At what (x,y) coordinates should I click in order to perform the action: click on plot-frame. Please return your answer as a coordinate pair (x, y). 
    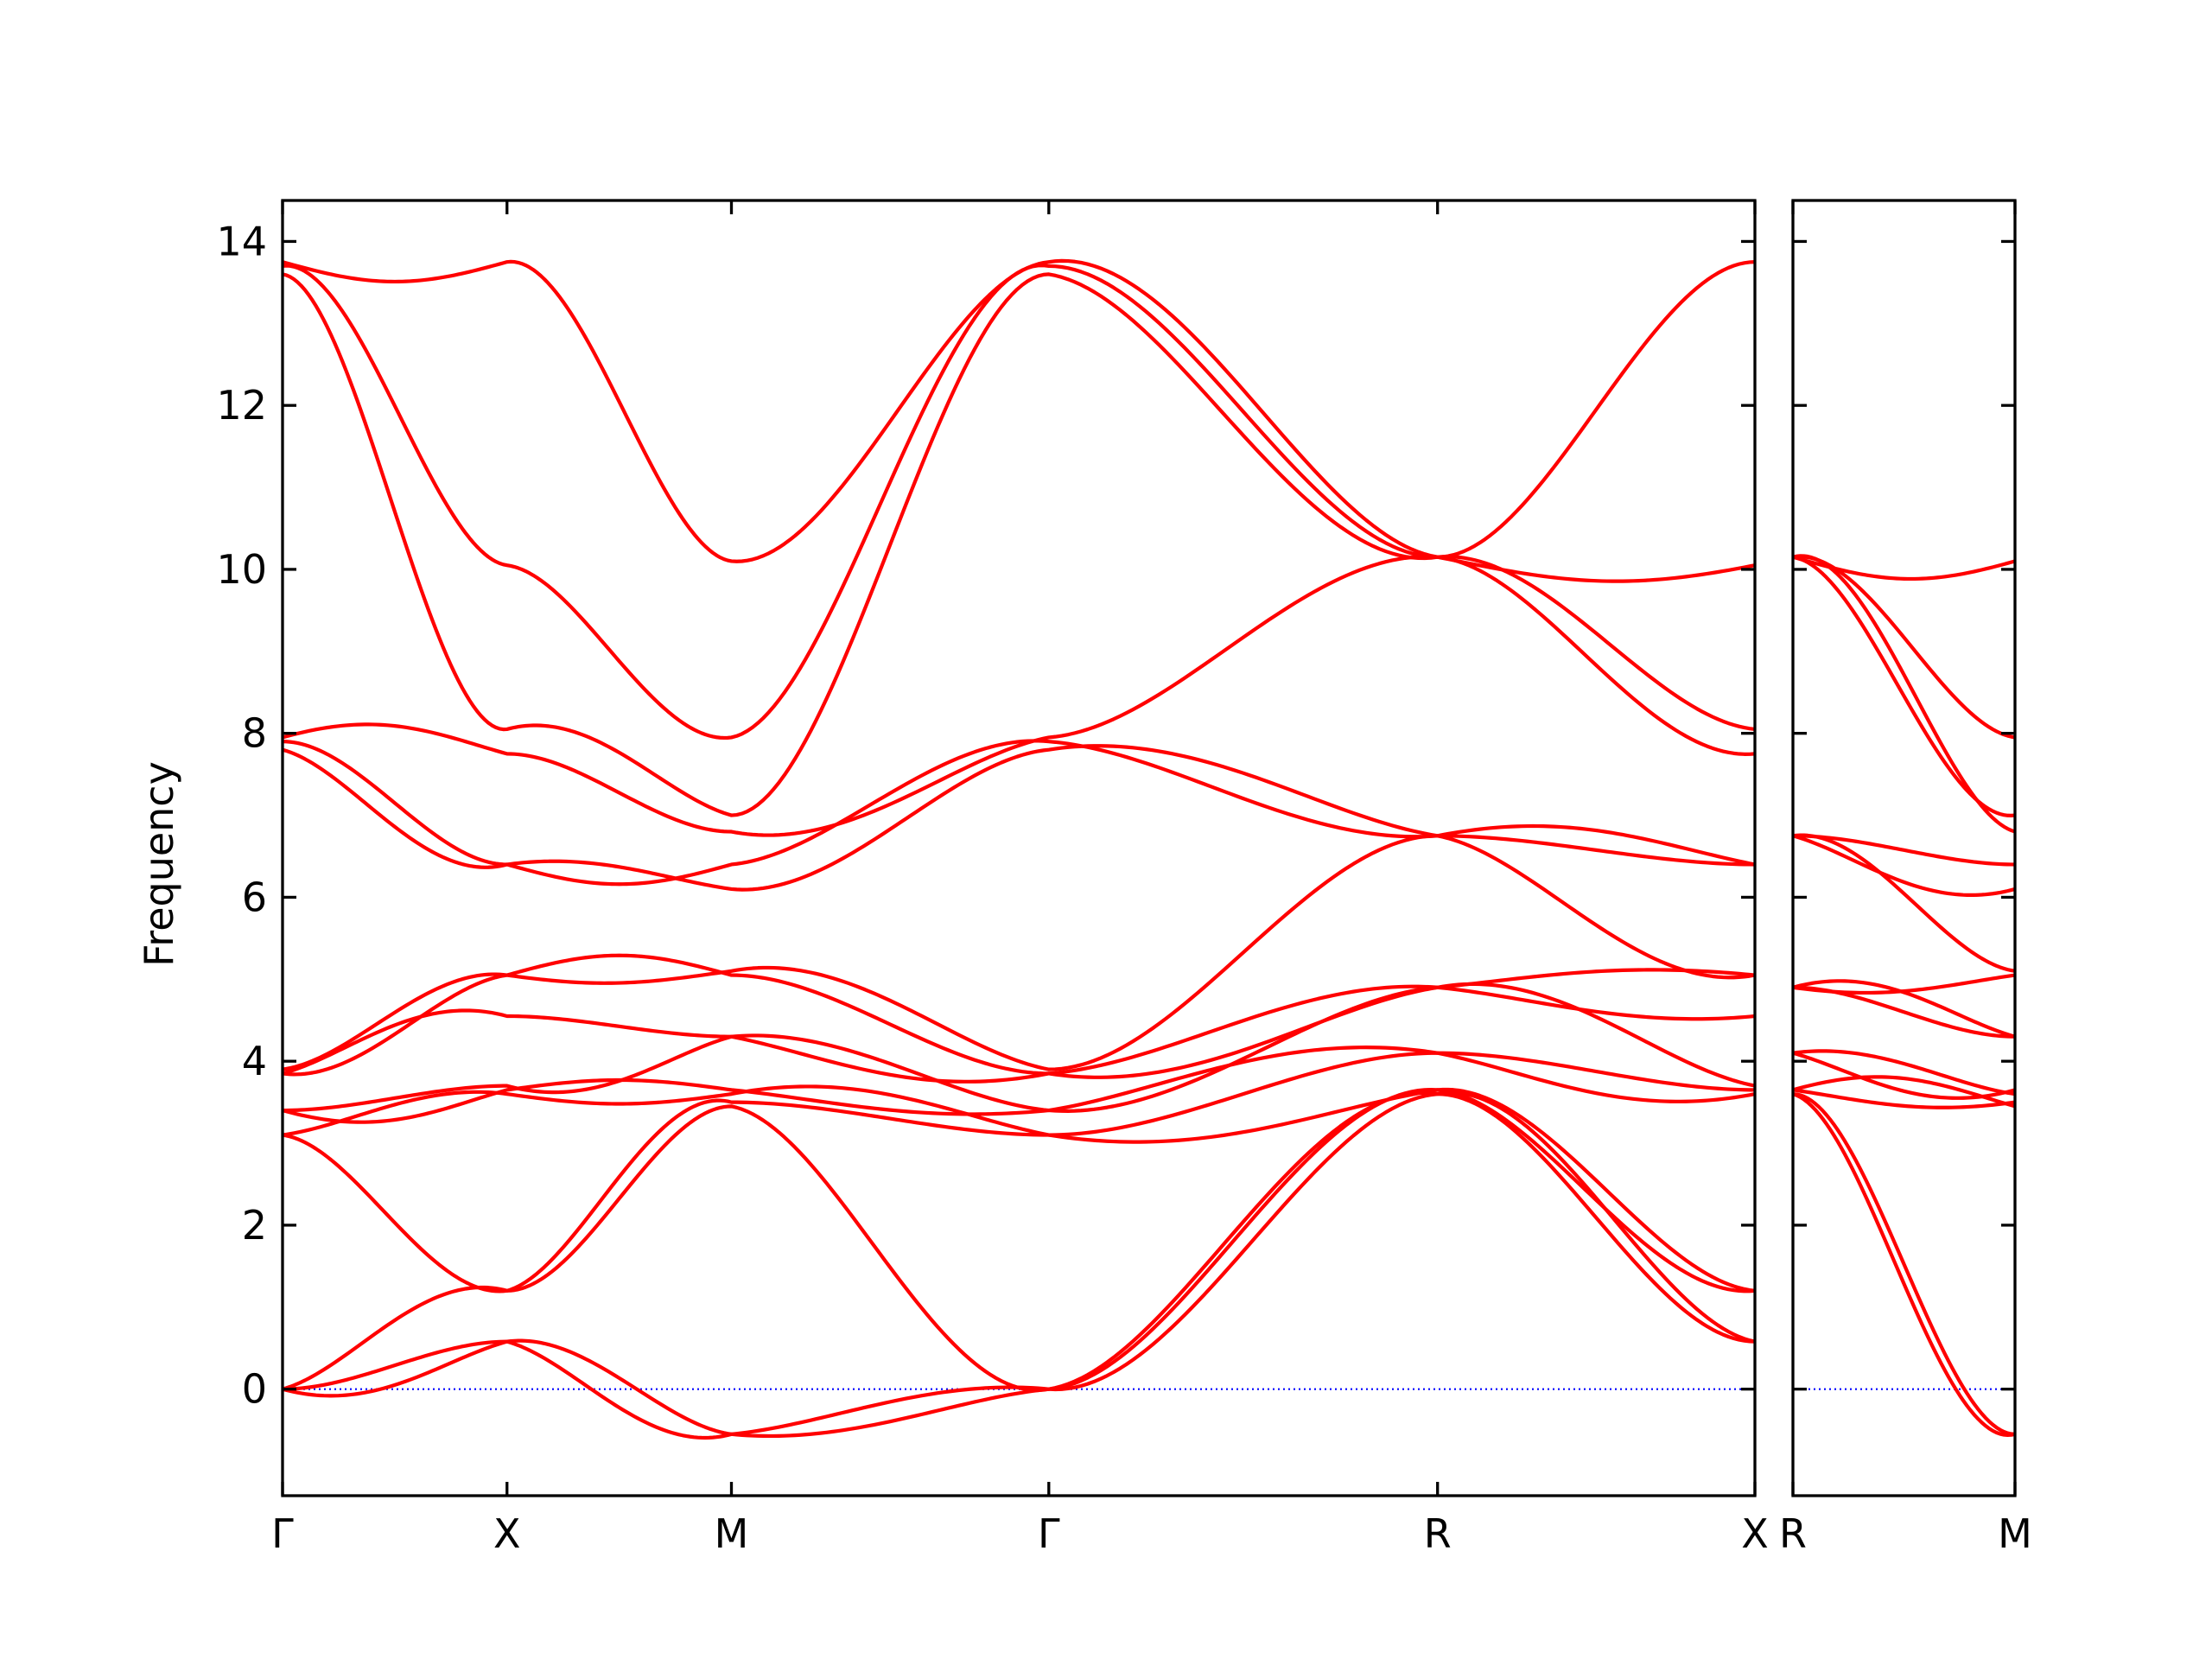
    Looking at the image, I should click on (1904, 848).